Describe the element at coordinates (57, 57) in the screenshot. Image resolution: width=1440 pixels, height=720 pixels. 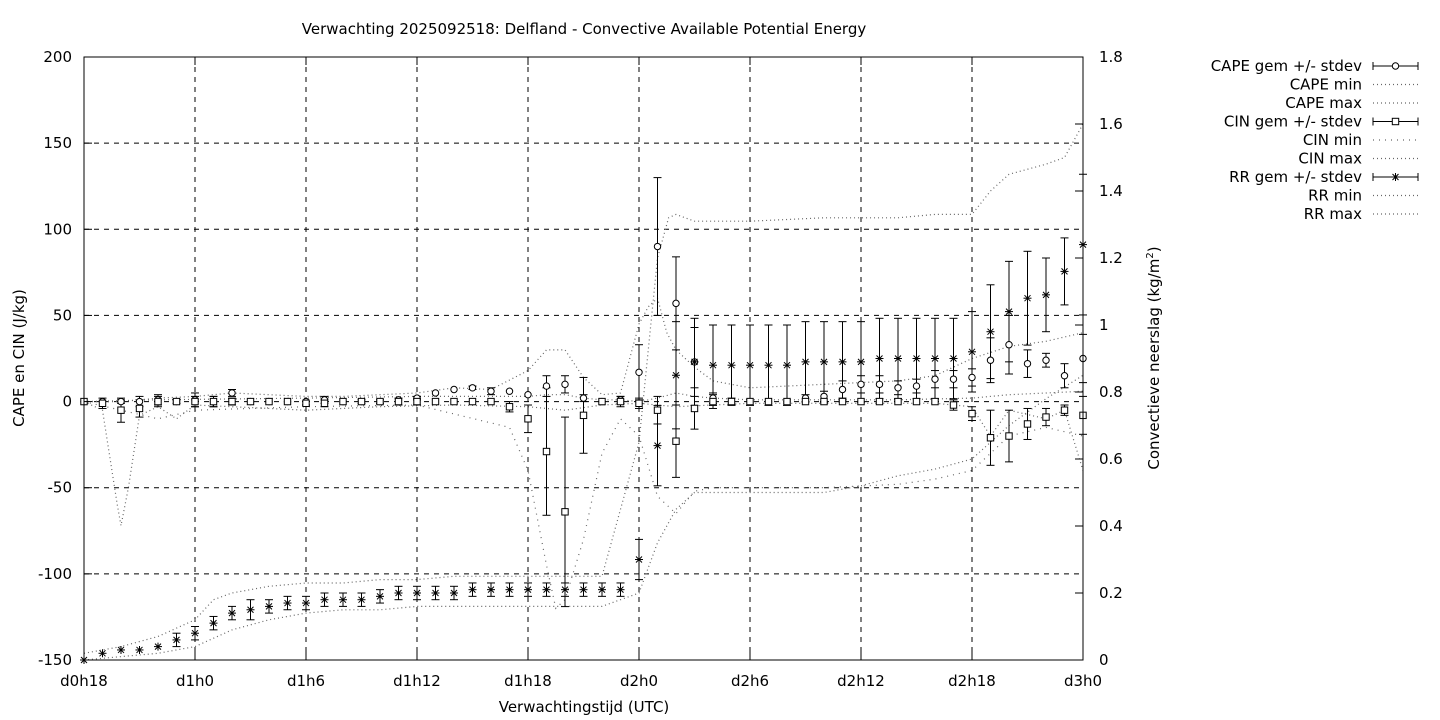
I see `y-tick-label: 200` at that location.